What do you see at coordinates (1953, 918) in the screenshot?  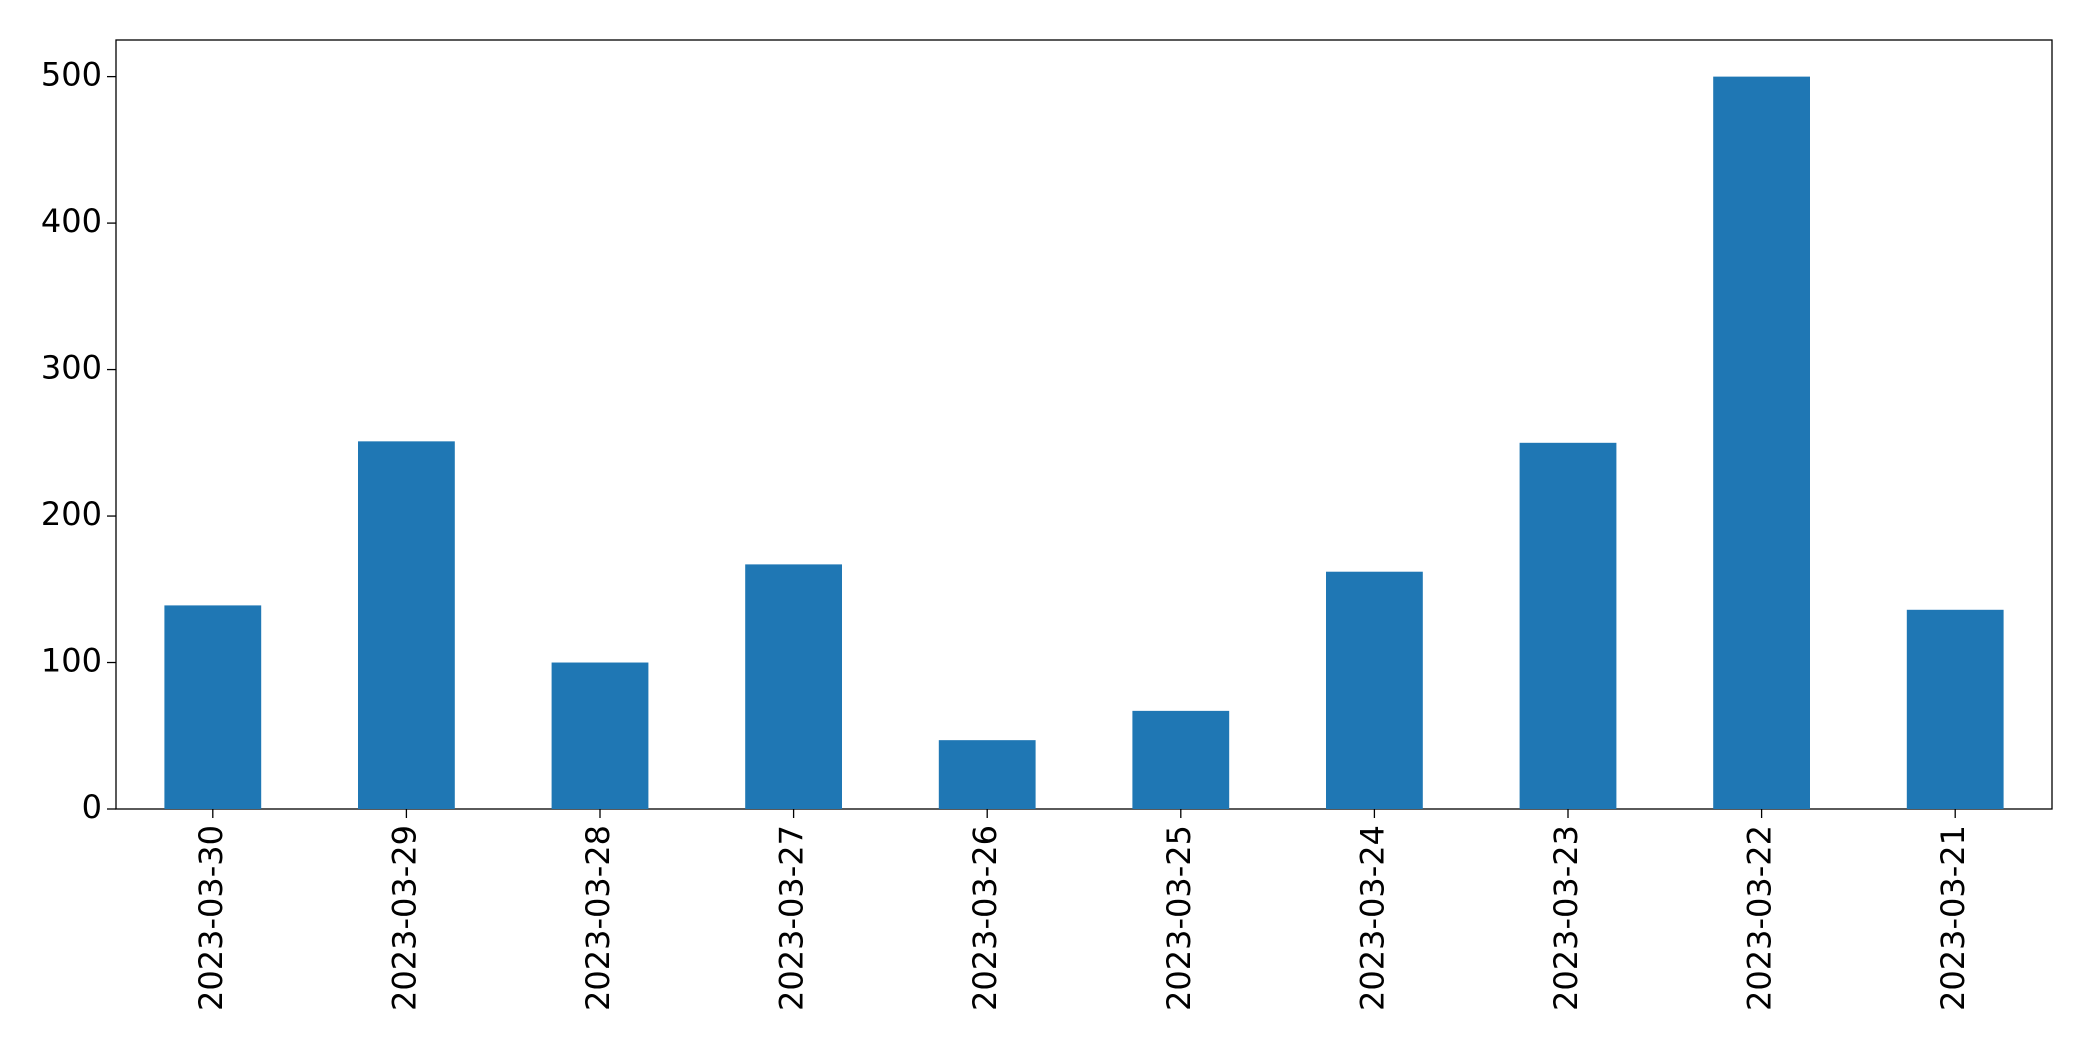 I see `x-tick-label: 2023-03-21` at bounding box center [1953, 918].